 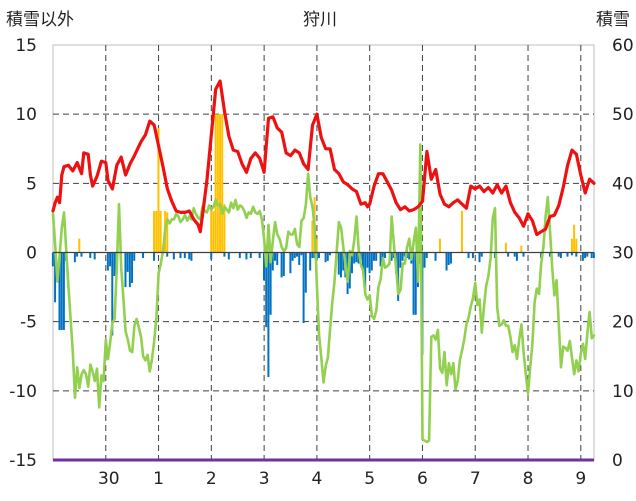 I want to click on x-axis-ticks: 30 1 2 3 4 5 6 7 8 9, so click(x=342, y=479).